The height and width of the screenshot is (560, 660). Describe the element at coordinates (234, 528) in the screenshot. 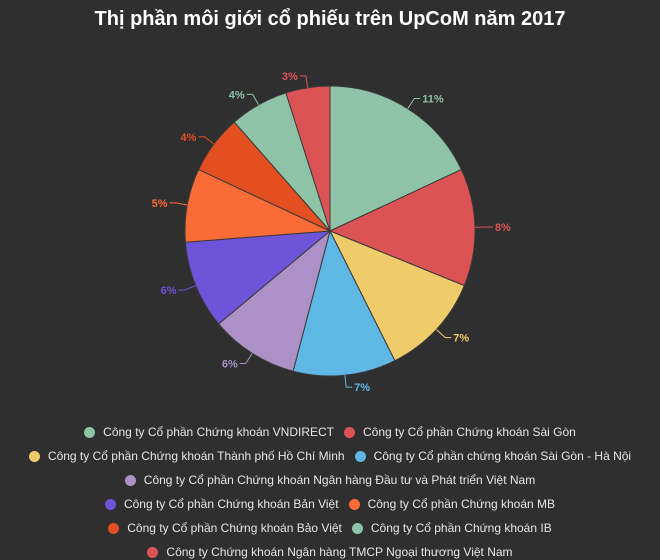

I see `legend-label: Công ty Cổ phần Chứng khoán Bảo Việt` at that location.